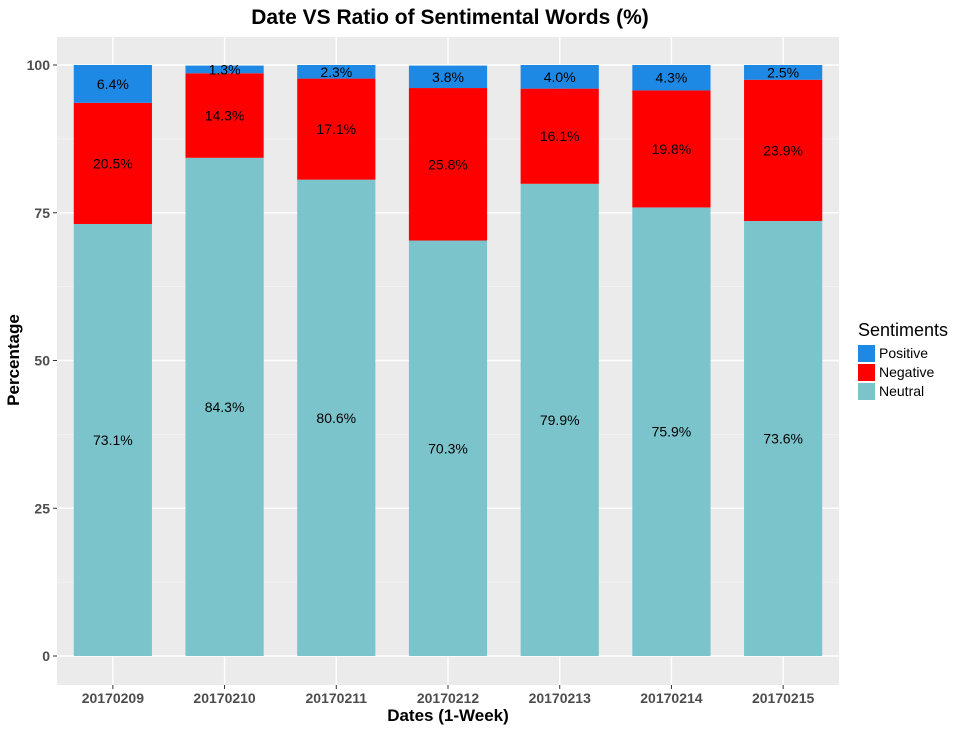 The width and height of the screenshot is (960, 730). Describe the element at coordinates (866, 372) in the screenshot. I see `legend-swatch-negative` at that location.